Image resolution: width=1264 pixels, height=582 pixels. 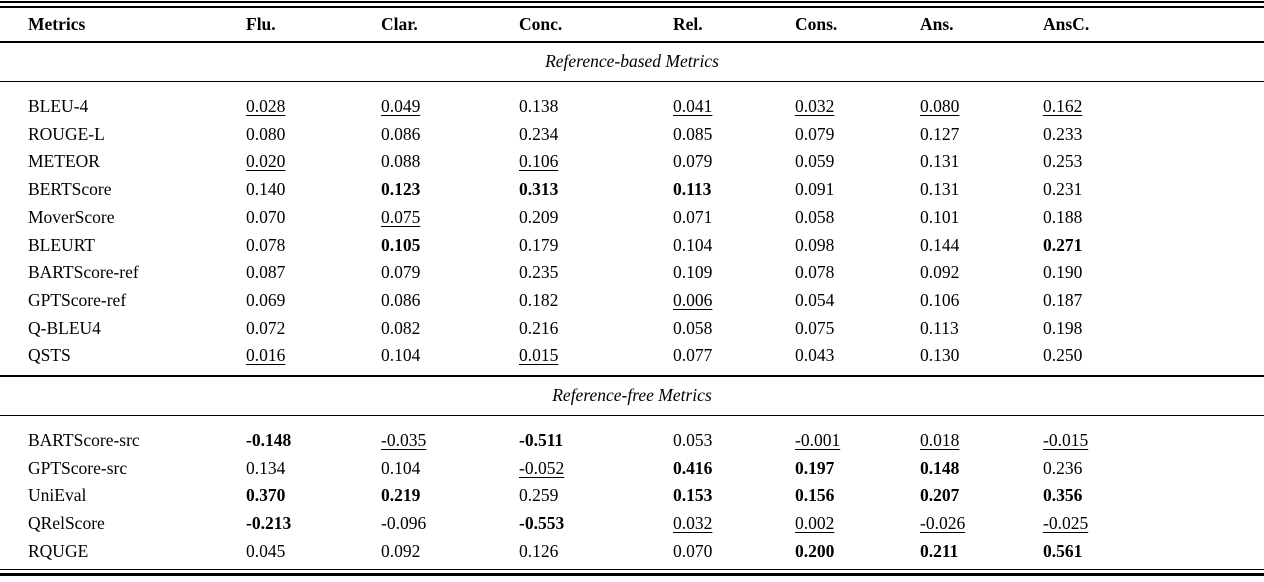 I want to click on value-text: 0.069, so click(x=266, y=299).